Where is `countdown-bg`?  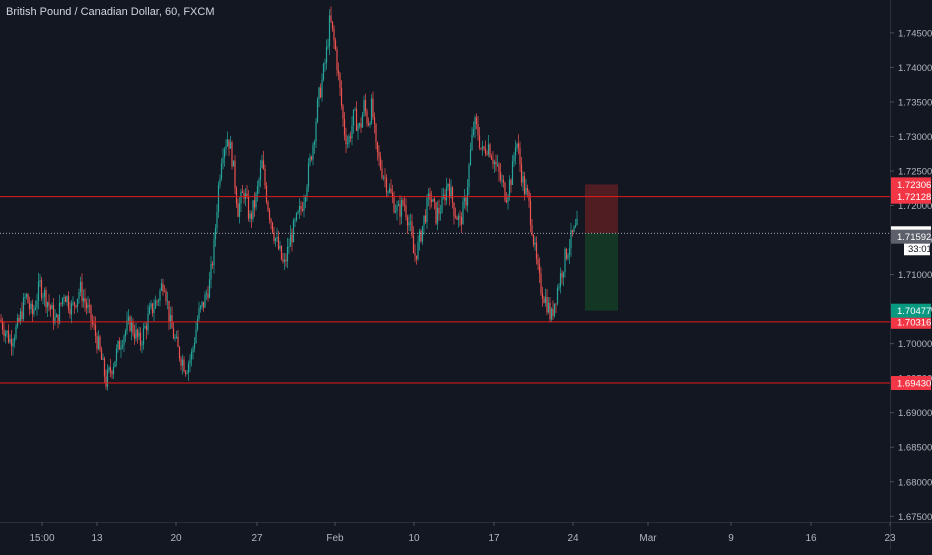 countdown-bg is located at coordinates (917, 248).